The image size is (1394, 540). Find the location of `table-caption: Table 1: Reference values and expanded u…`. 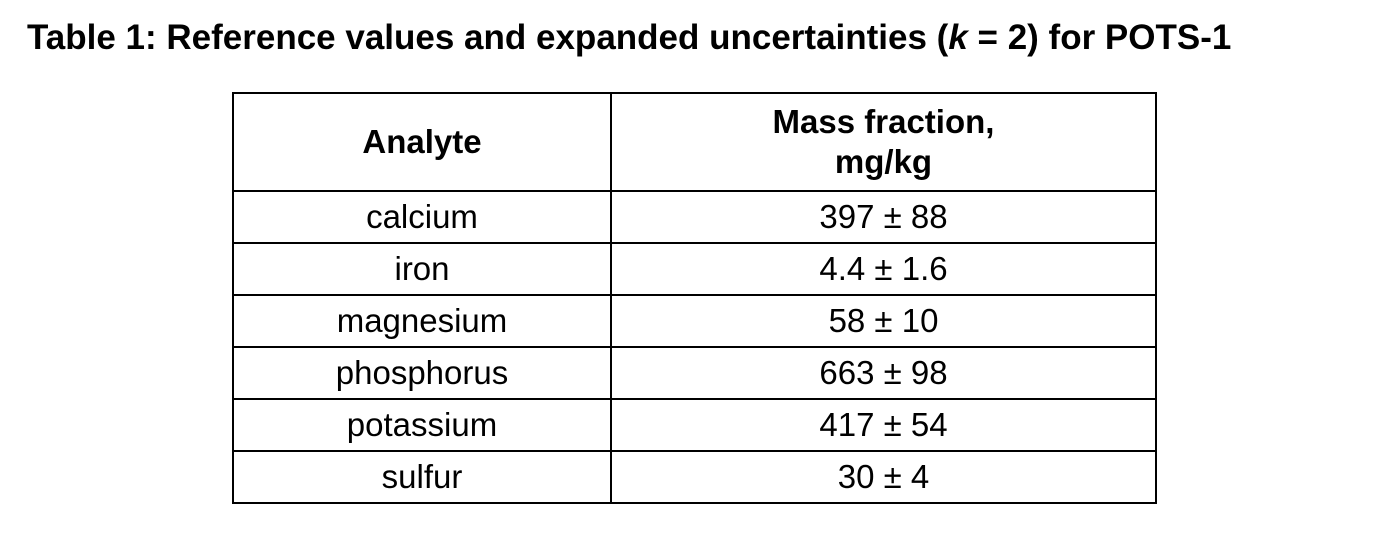

table-caption: Table 1: Reference values and expanded u… is located at coordinates (629, 38).